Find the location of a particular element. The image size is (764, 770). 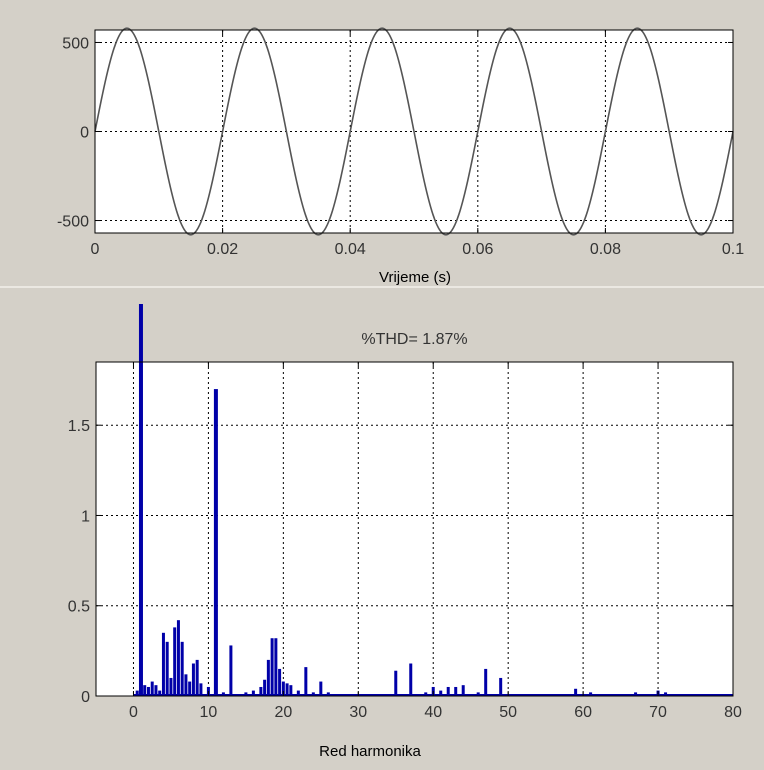

y-tick-label: 1.5 is located at coordinates (79, 426).